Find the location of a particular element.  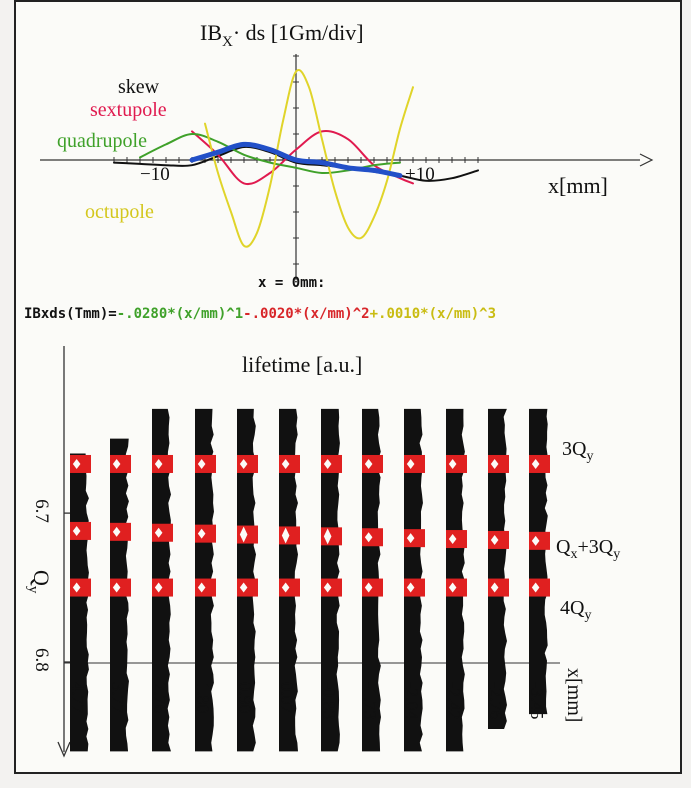

bottom-xlabel: x[mm] is located at coordinates (574, 695).